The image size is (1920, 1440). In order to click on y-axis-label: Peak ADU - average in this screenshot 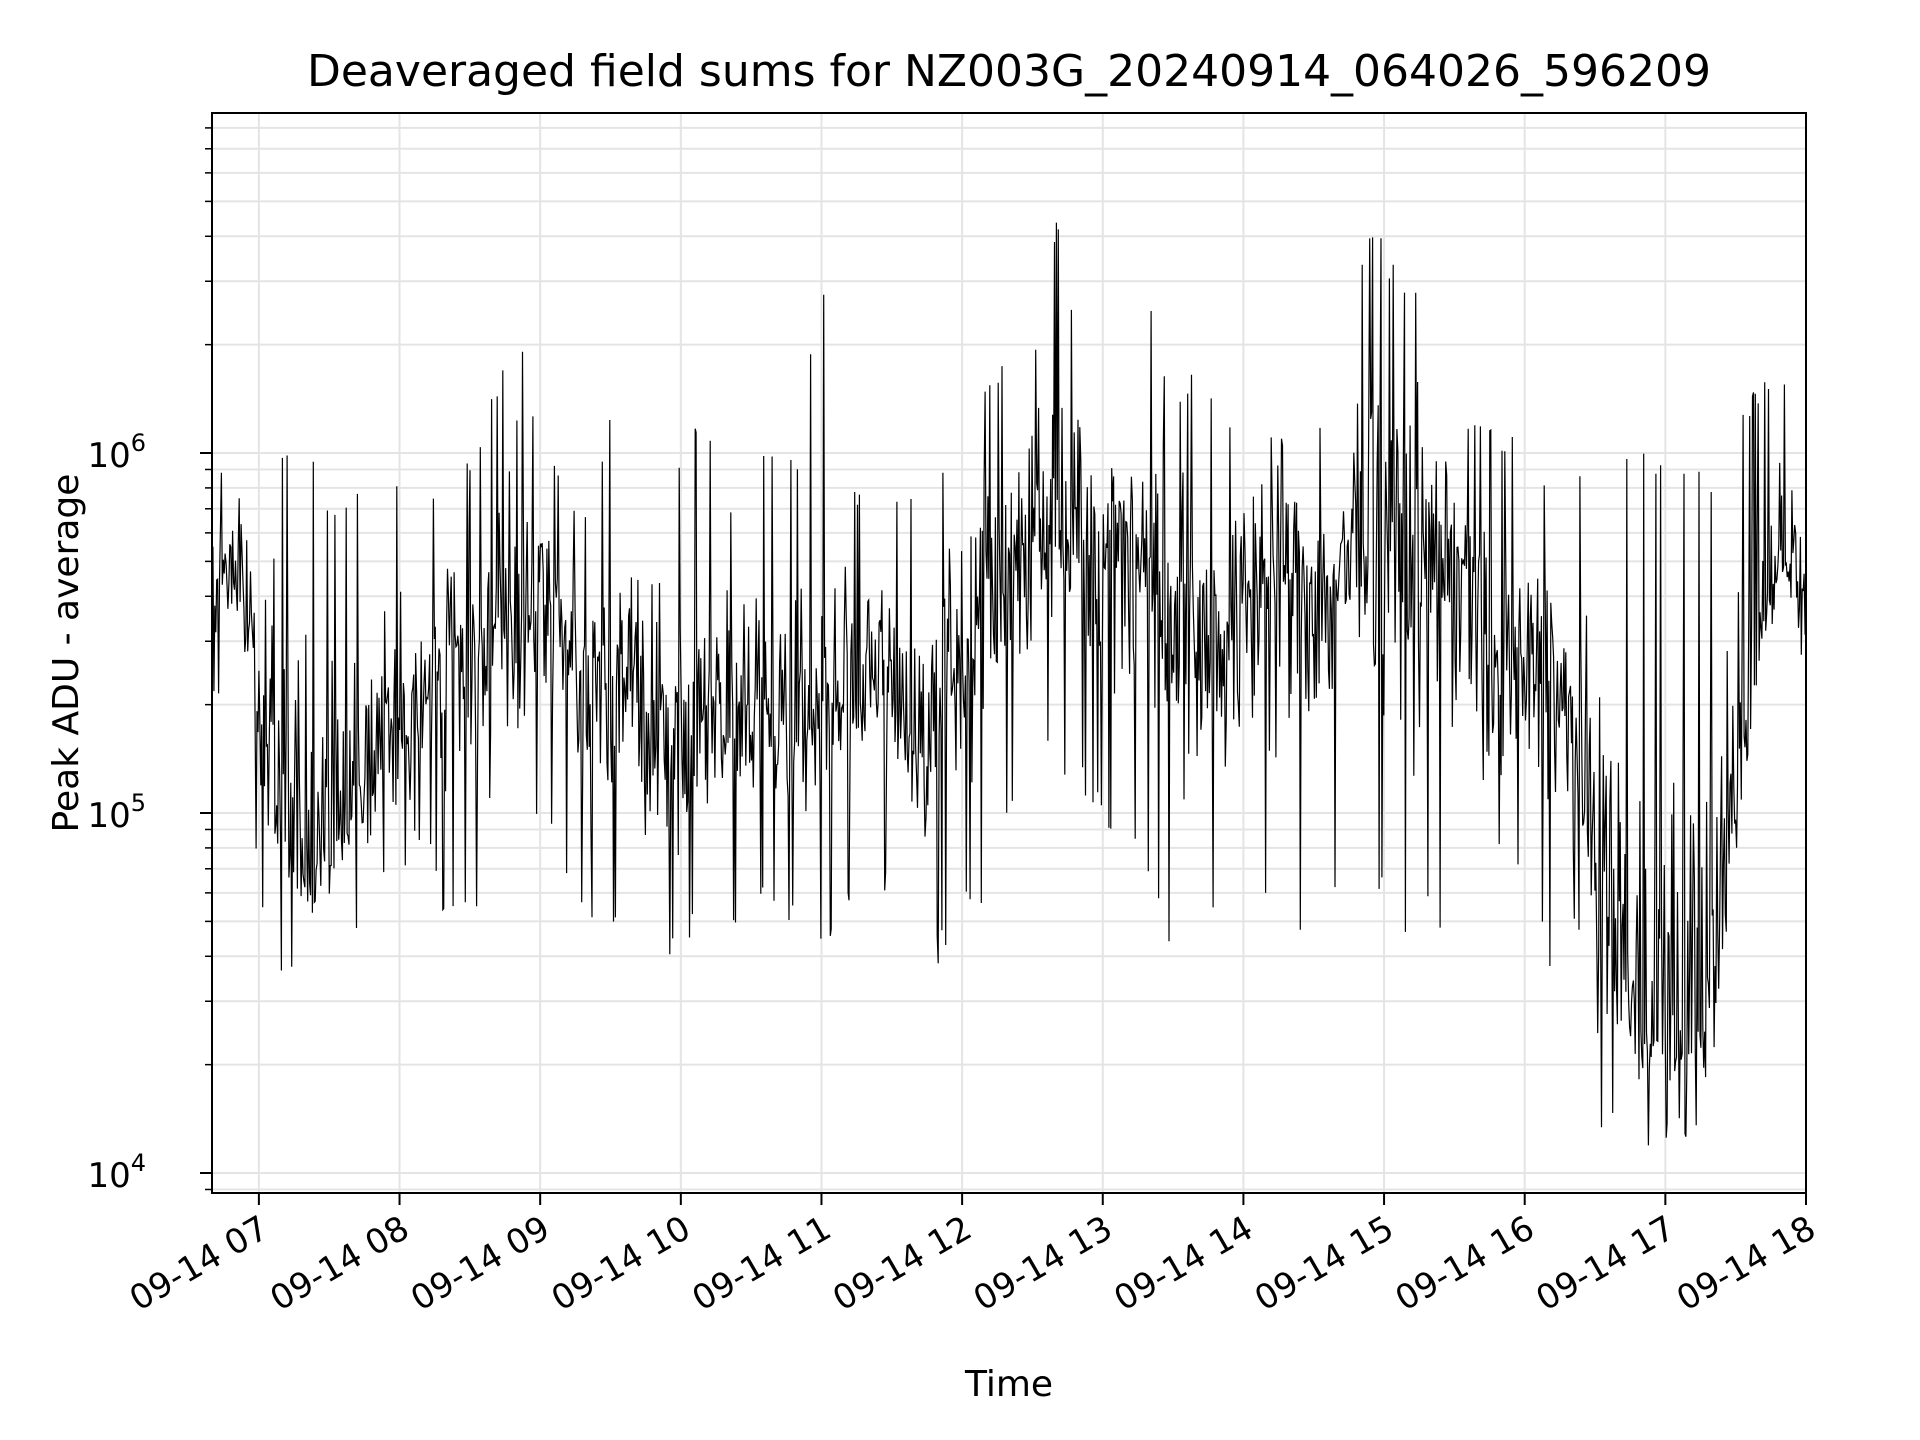, I will do `click(66, 653)`.